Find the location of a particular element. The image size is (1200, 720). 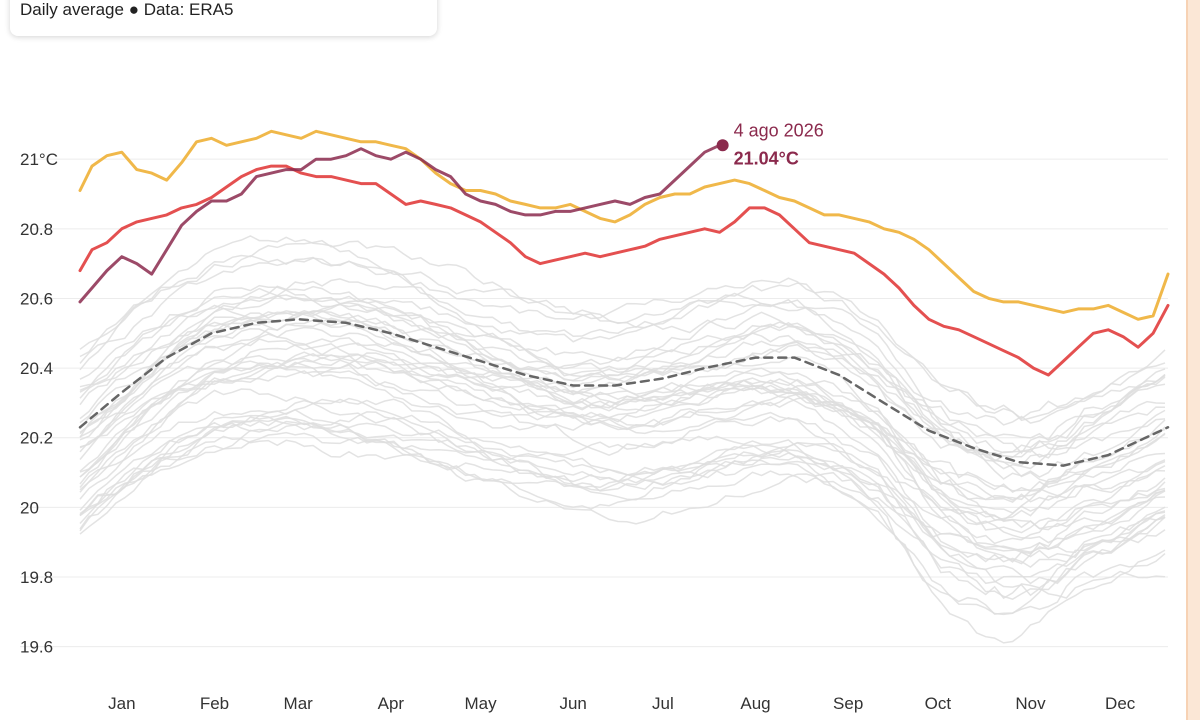

subtitle-prefix: Daily average is located at coordinates (72, 9).